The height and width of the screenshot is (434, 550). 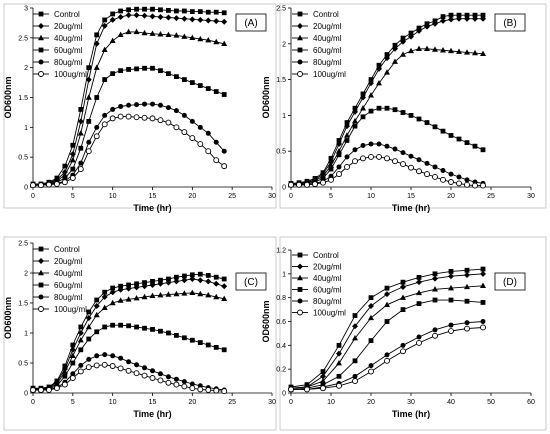 What do you see at coordinates (129, 357) in the screenshot?
I see `series-line` at bounding box center [129, 357].